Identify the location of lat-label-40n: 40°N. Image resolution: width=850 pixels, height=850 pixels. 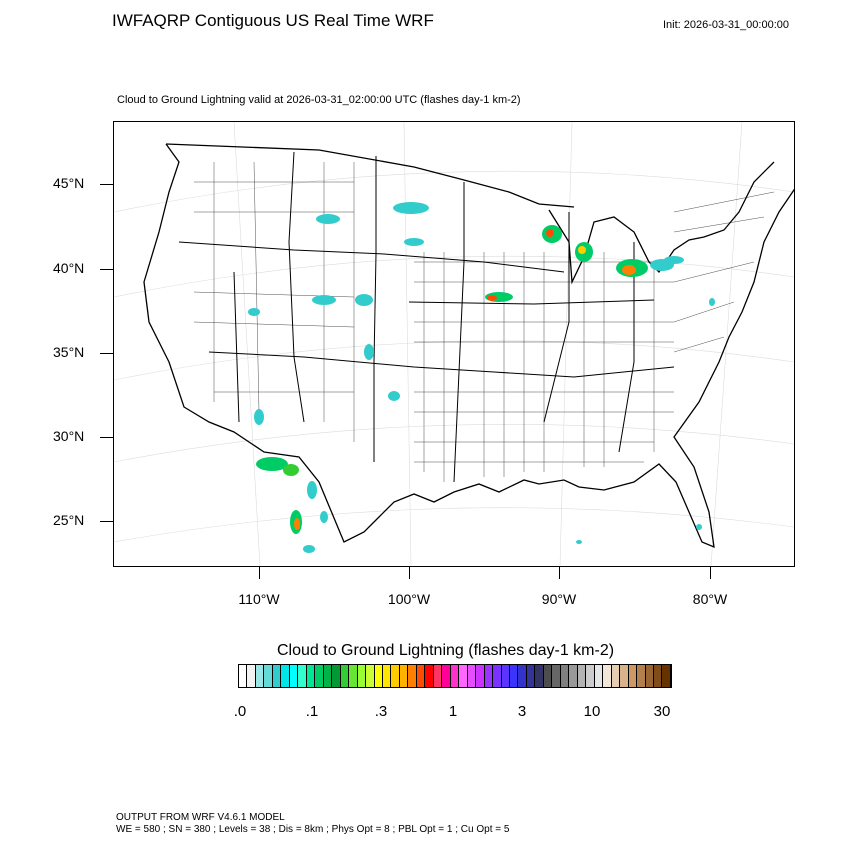
(69, 268).